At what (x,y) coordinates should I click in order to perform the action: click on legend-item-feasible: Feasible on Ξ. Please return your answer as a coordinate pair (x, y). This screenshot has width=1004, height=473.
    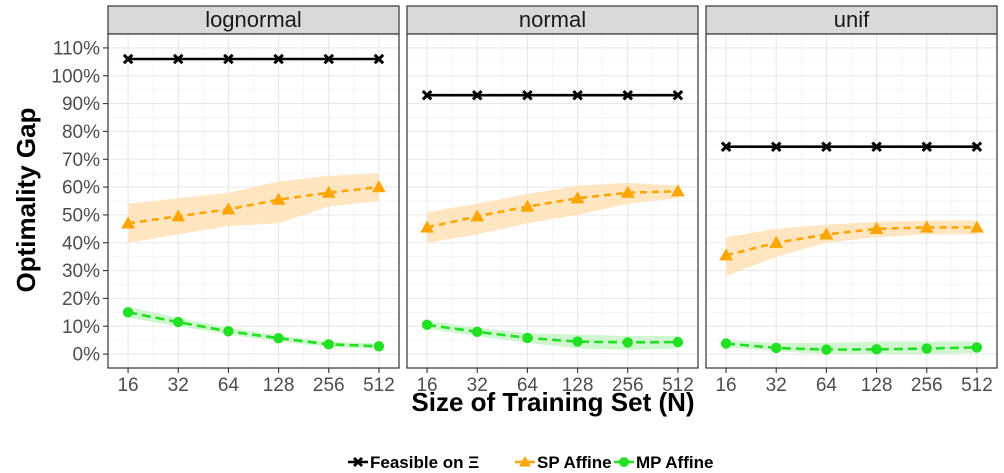
    Looking at the image, I should click on (413, 462).